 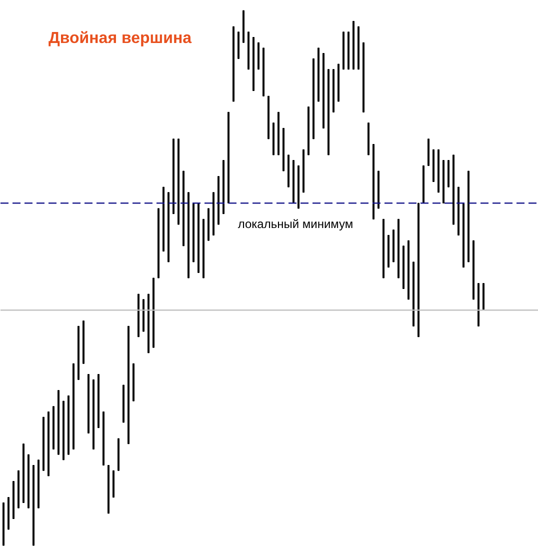 What do you see at coordinates (296, 224) in the screenshot?
I see `ref-line-label: локальный минимум` at bounding box center [296, 224].